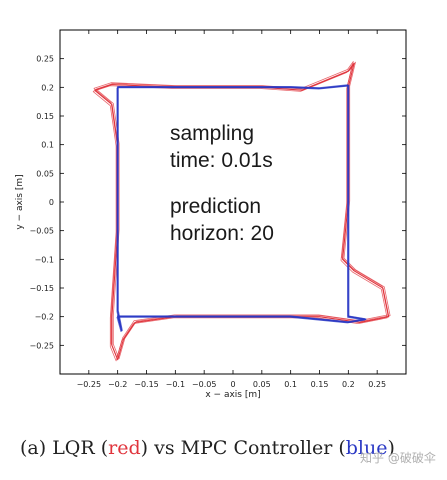 This screenshot has height=480, width=447. I want to click on x-tick-label: −0.25, so click(89, 384).